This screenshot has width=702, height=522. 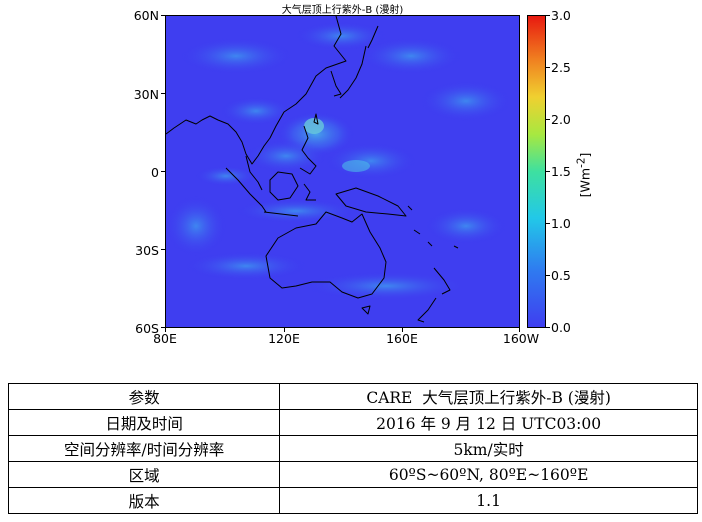 I want to click on lat-label-60s: 60S, so click(x=147, y=328).